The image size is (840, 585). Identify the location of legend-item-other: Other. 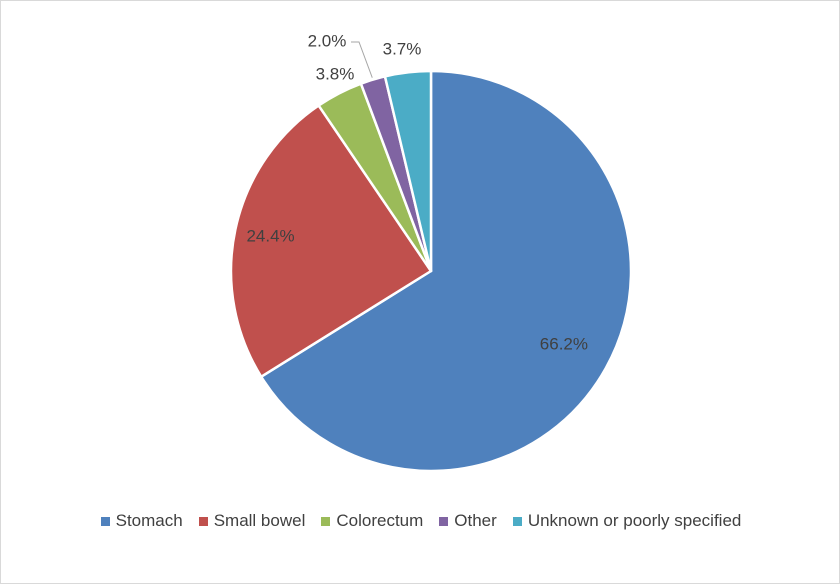
(468, 521).